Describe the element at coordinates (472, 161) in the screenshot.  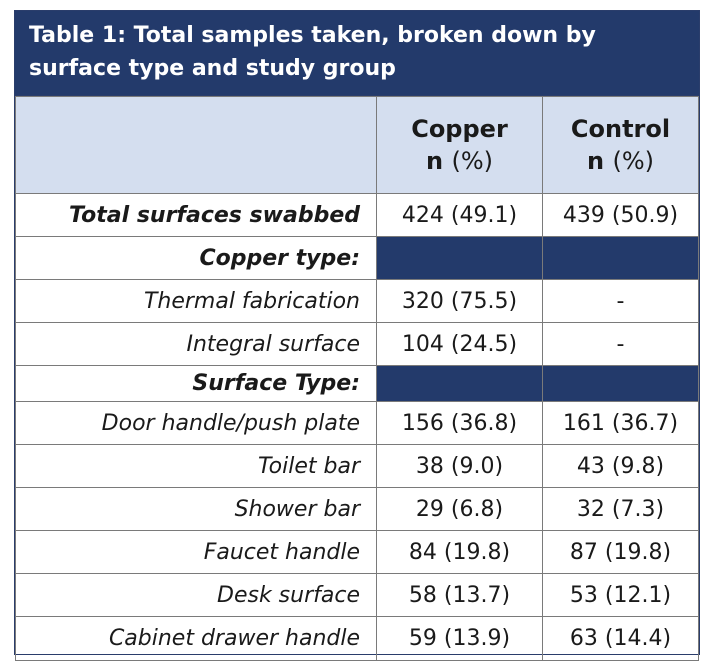
I see `column-header-copper-pct: (%)` at that location.